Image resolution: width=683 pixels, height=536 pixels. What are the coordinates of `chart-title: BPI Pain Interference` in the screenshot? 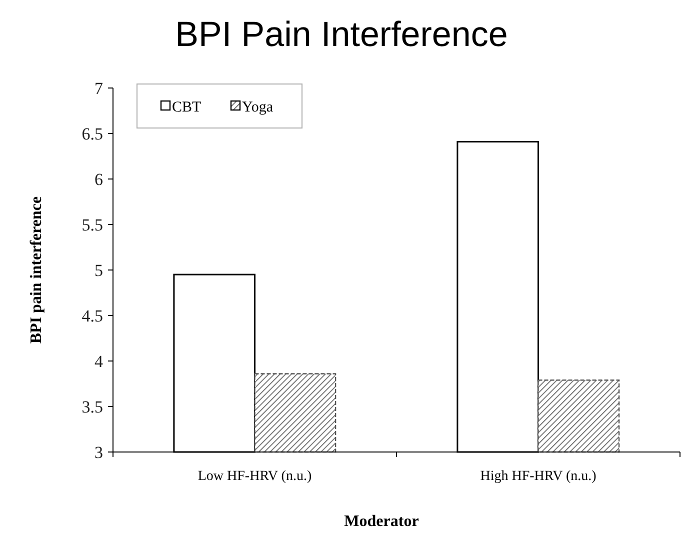 It's located at (341, 34).